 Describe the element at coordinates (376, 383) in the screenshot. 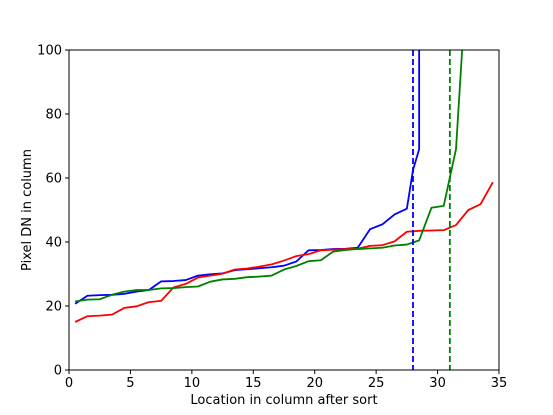

I see `x-tick-label: 25` at that location.